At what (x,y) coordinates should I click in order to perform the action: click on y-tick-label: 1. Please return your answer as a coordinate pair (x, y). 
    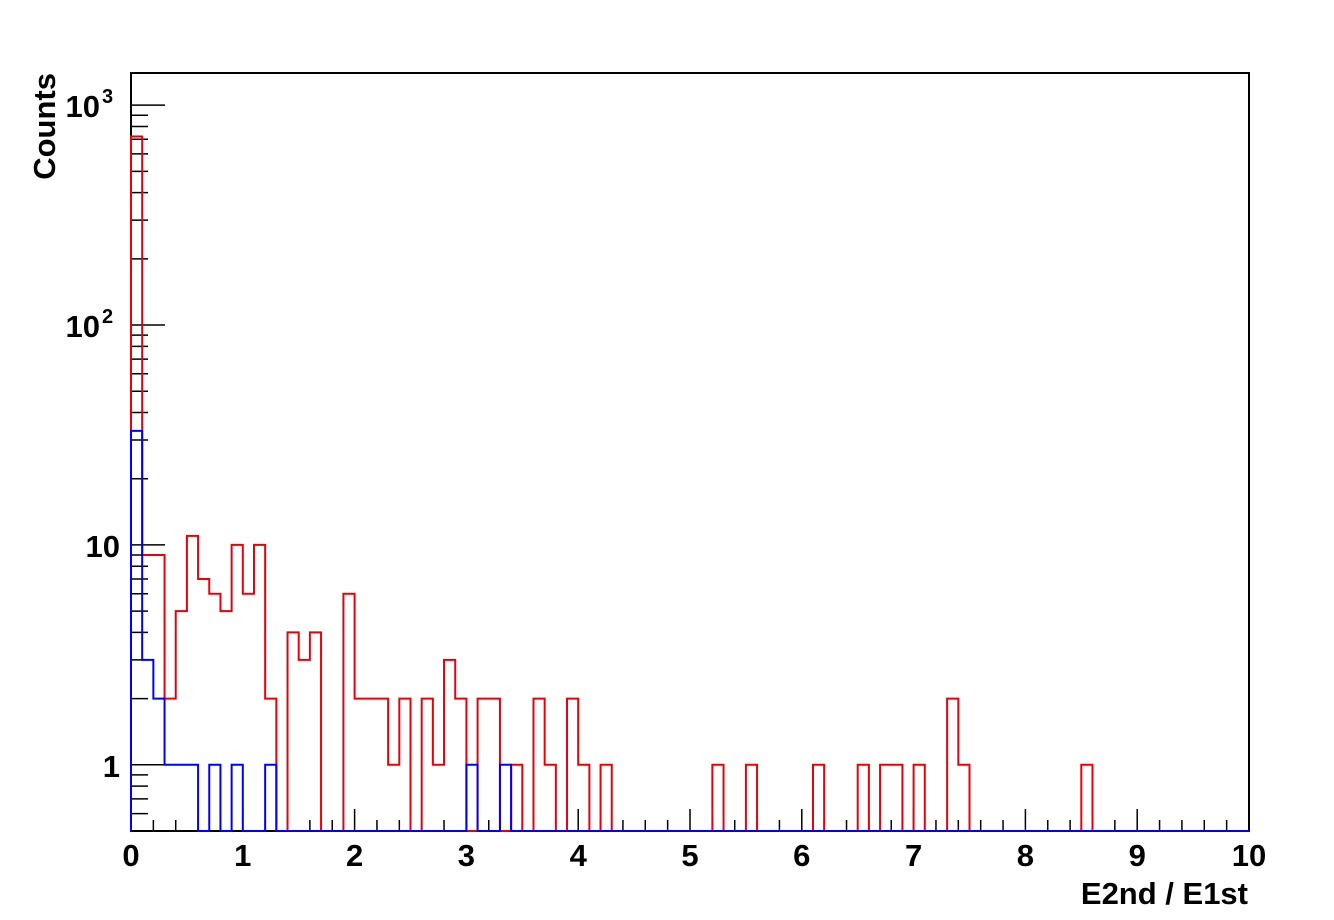
    Looking at the image, I should click on (111, 766).